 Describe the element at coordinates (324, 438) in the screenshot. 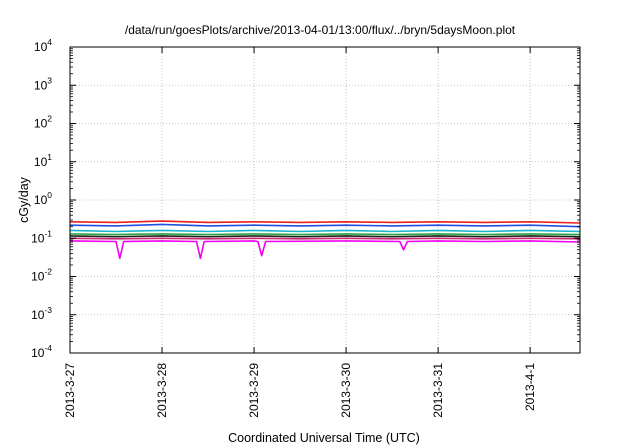

I see `x-axis-label: Coordinated Universal Time (UTC)` at that location.